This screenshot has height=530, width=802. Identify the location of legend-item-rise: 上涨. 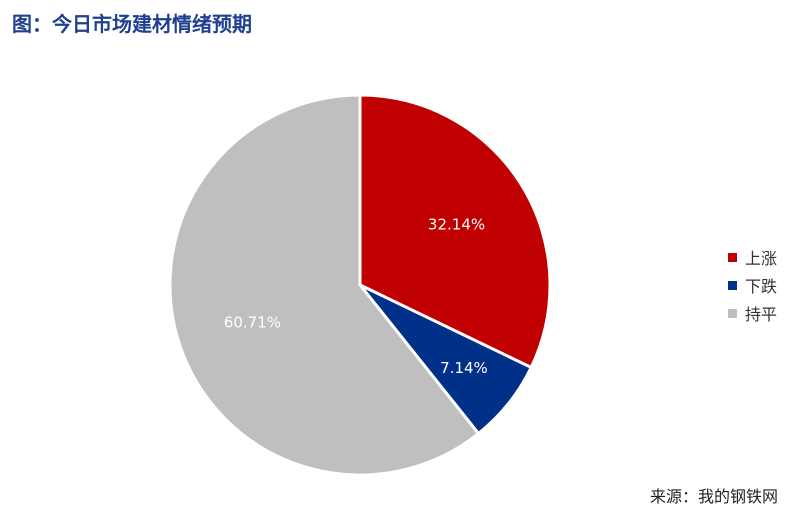
(752, 257).